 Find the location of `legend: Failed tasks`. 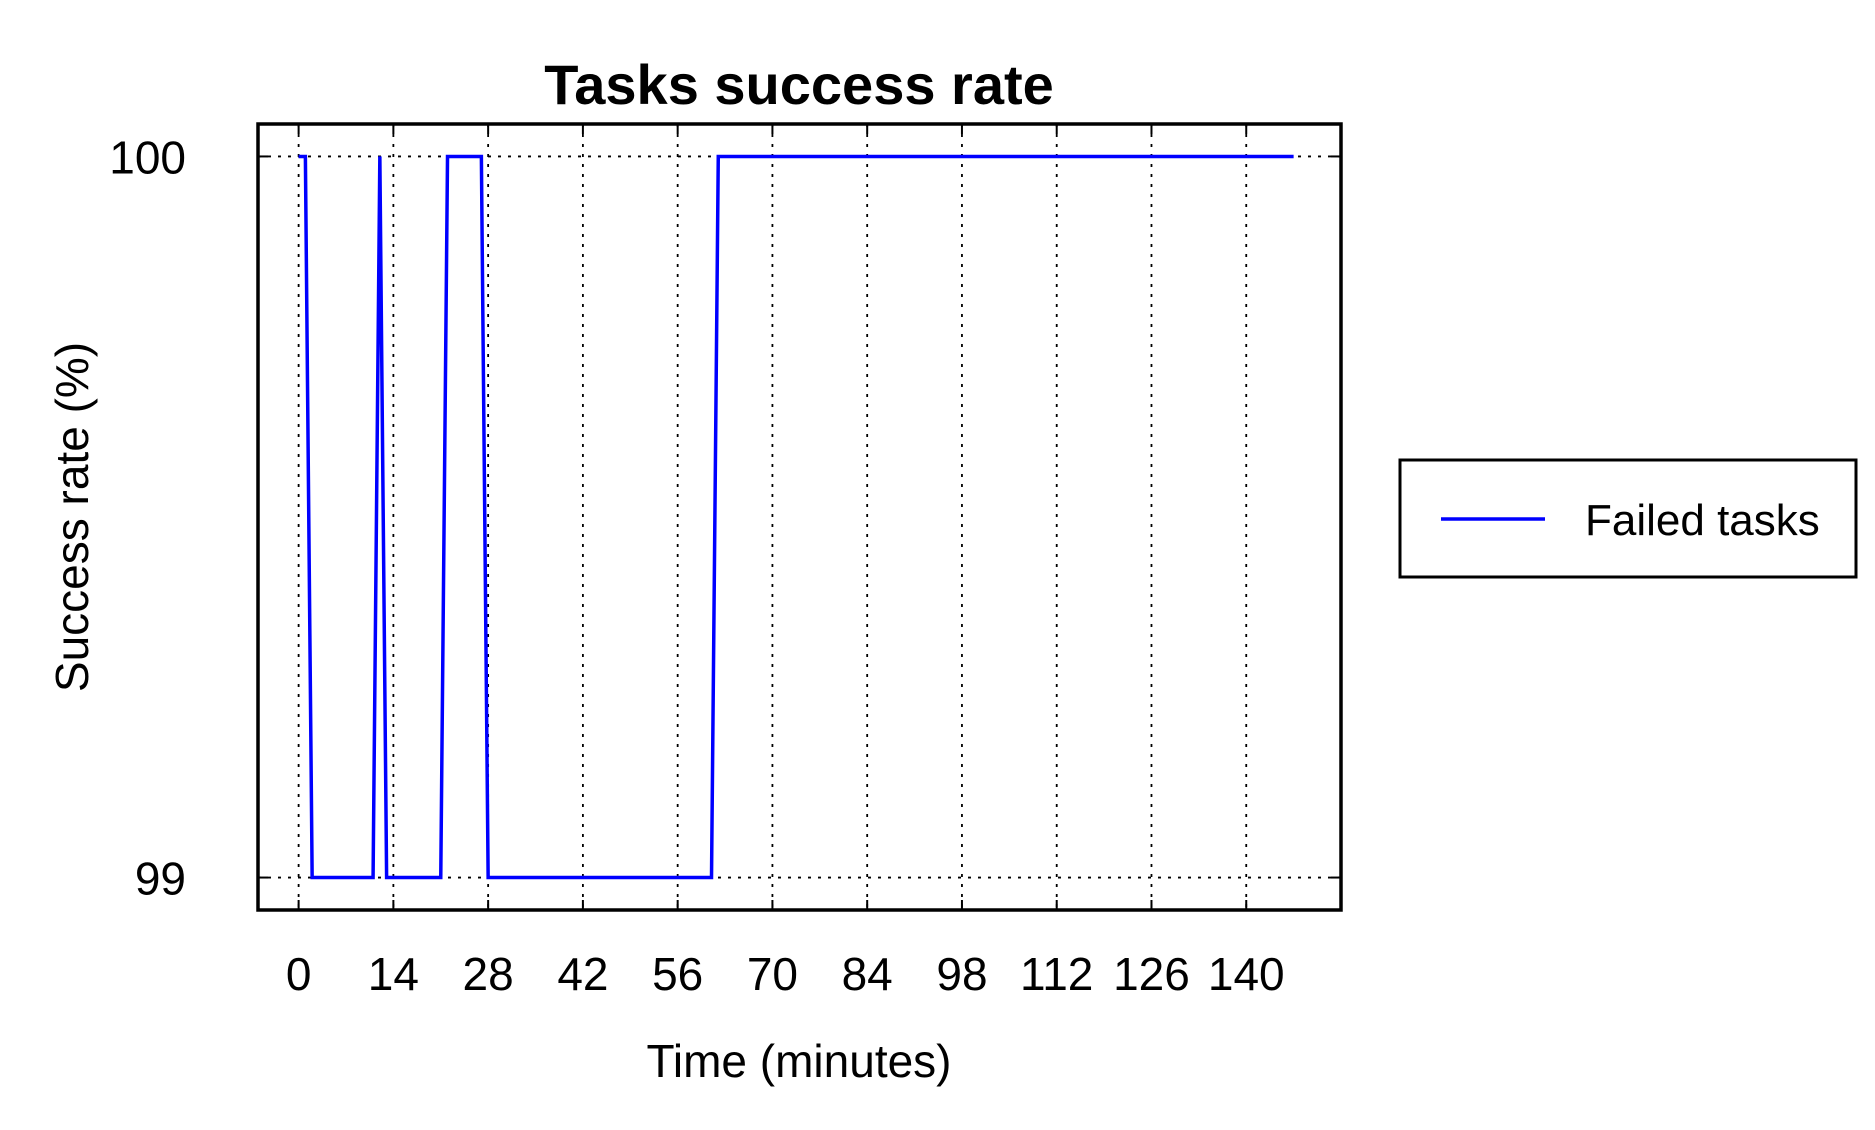

legend: Failed tasks is located at coordinates (1628, 518).